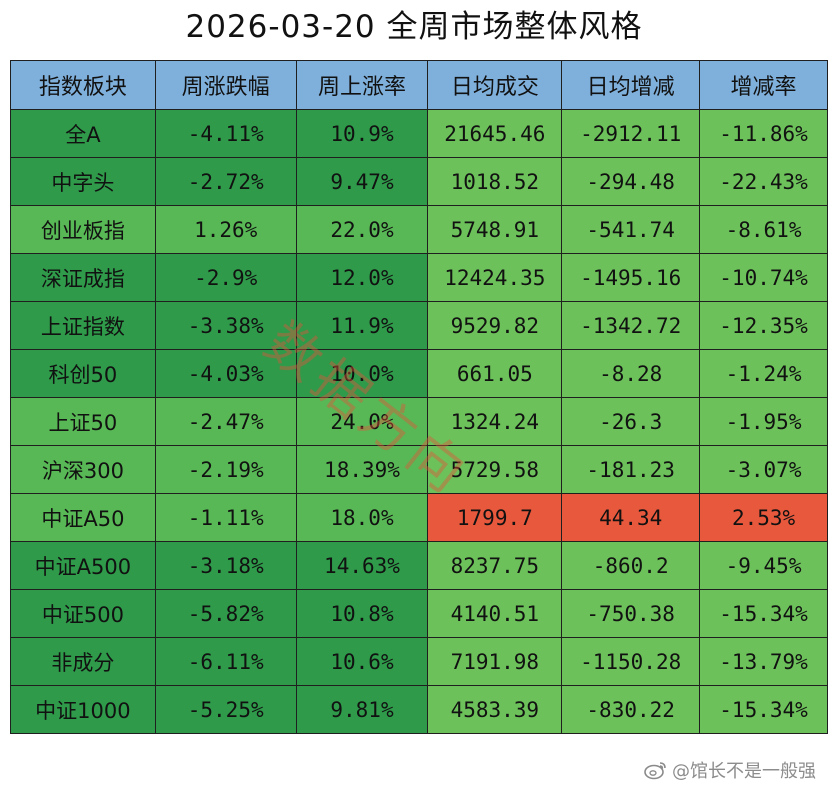 This screenshot has height=789, width=828. What do you see at coordinates (225, 373) in the screenshot?
I see `cell-weekly-change: -4.03%` at bounding box center [225, 373].